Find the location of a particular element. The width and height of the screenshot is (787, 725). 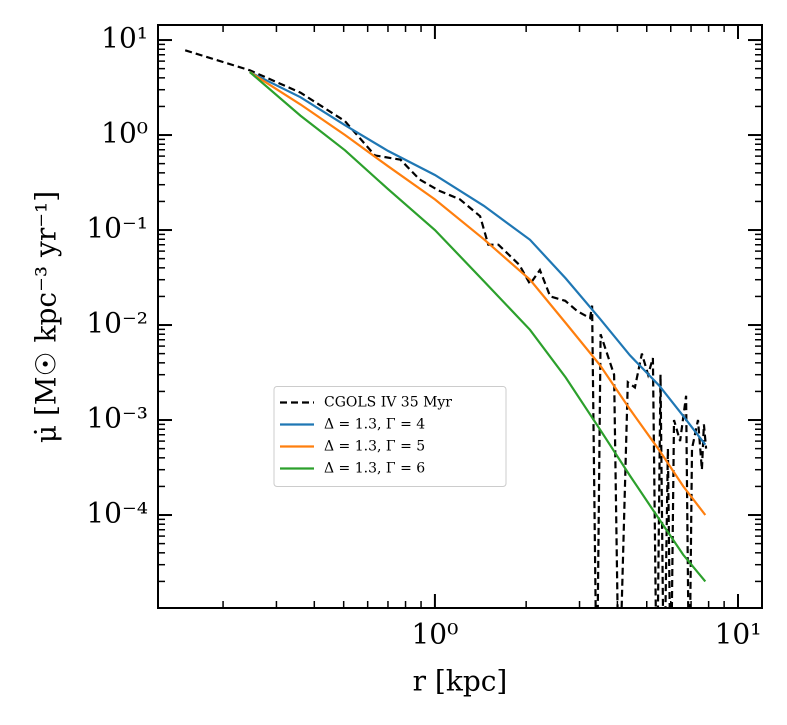

legend-label: Δ = 1.3, Γ = 4 is located at coordinates (374, 425).